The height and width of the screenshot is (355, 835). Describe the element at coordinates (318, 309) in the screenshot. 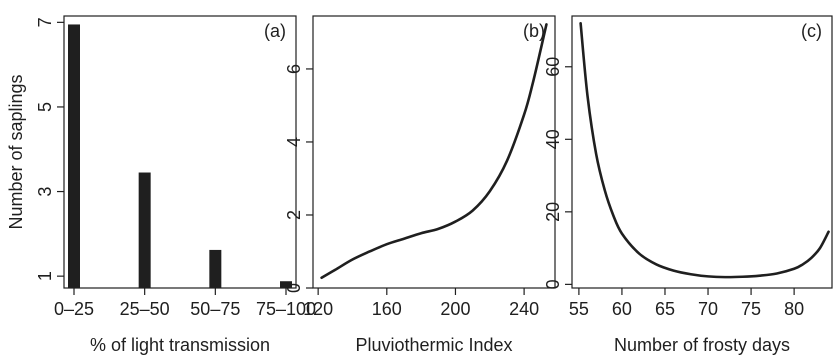

I see `panel-b-x-tick-label-0: 120` at that location.